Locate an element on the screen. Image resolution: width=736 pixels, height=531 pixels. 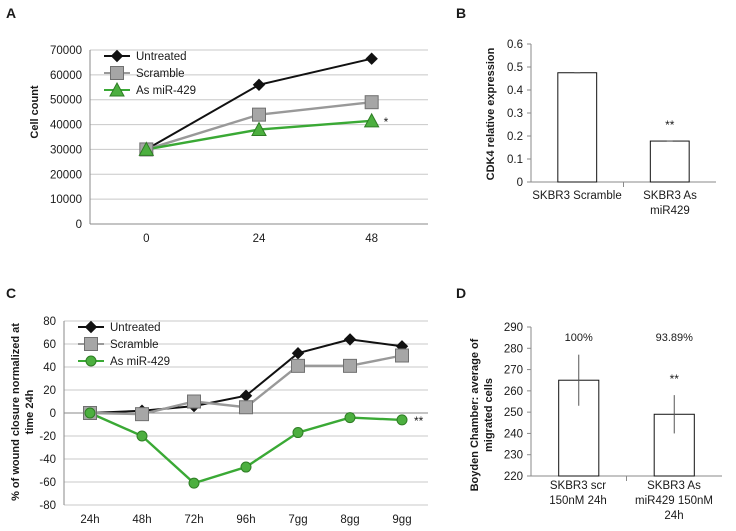
panel-b-y-tick-label: 0.4 is located at coordinates (515, 91).